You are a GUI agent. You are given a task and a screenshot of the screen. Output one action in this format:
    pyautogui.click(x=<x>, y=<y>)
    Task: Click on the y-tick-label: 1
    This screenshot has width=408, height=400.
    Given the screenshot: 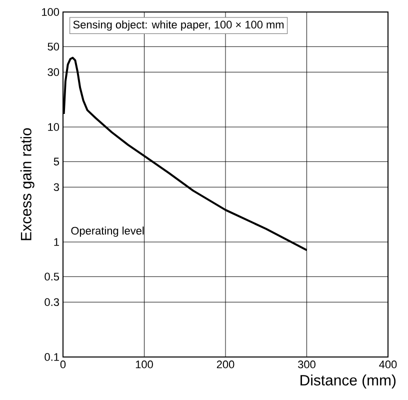 What is the action you would take?
    pyautogui.click(x=56, y=242)
    